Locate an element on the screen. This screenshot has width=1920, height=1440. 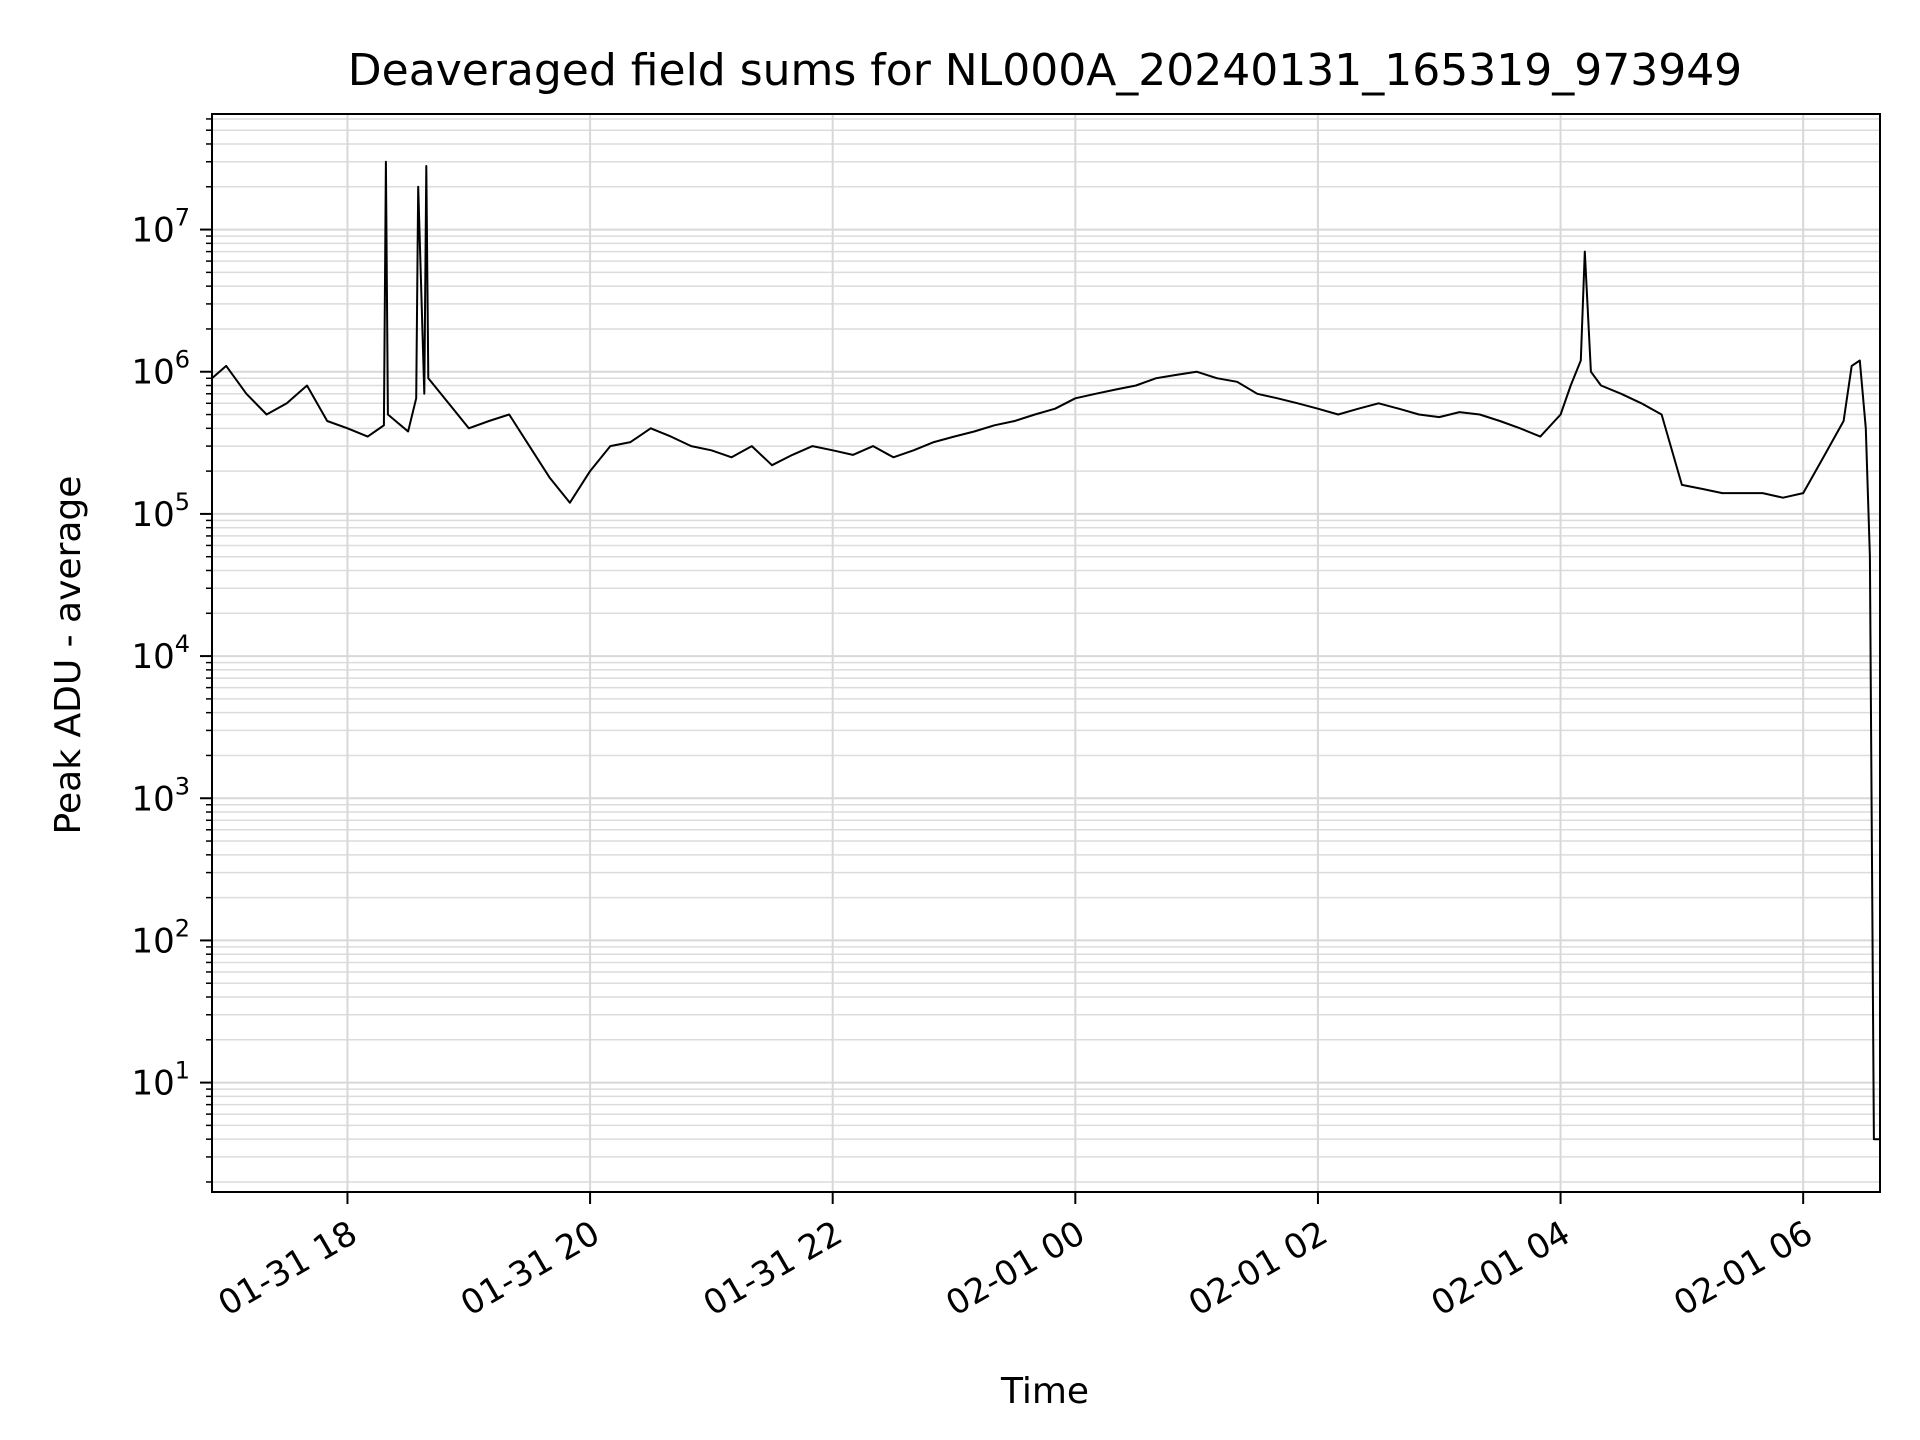
y-axis: 10¹ 10² 10³ 10⁴ 10⁵ 10⁶ 10⁷ is located at coordinates (171, 650).